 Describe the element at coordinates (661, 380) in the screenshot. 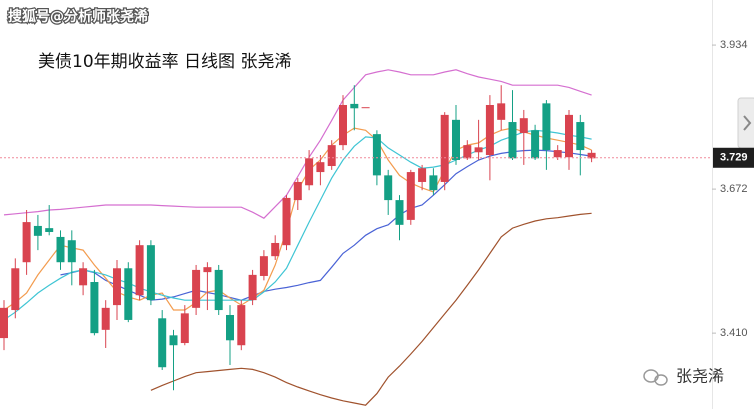

I see `icon-bubble` at that location.